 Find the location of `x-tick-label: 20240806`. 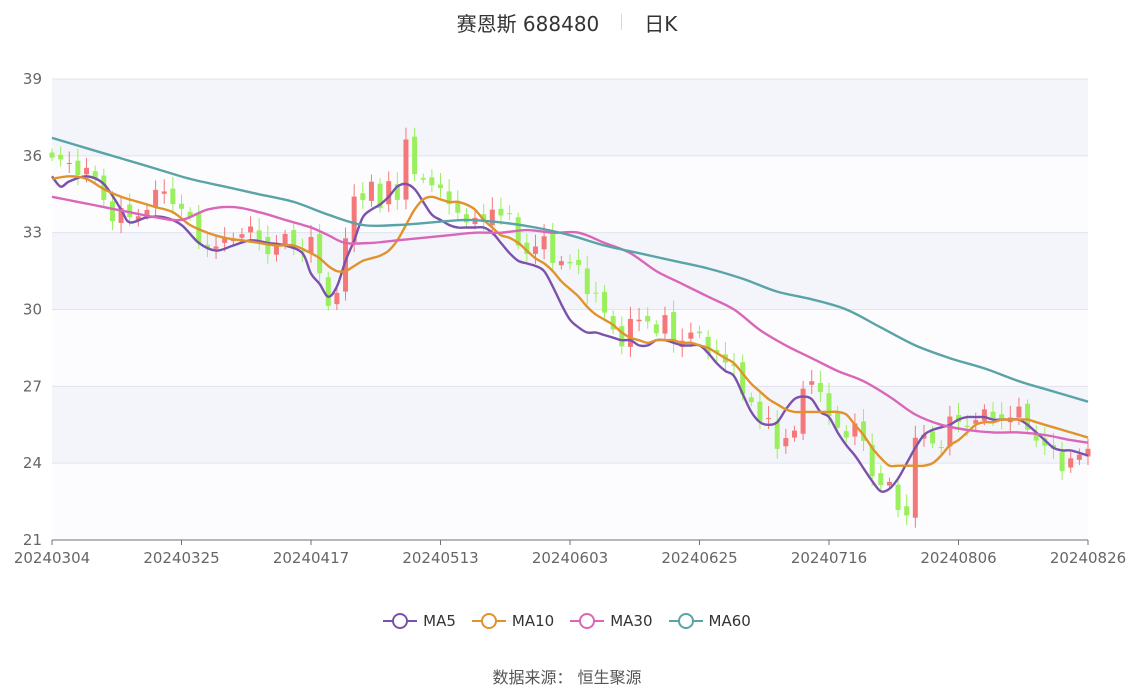

x-tick-label: 20240806 is located at coordinates (958, 558).